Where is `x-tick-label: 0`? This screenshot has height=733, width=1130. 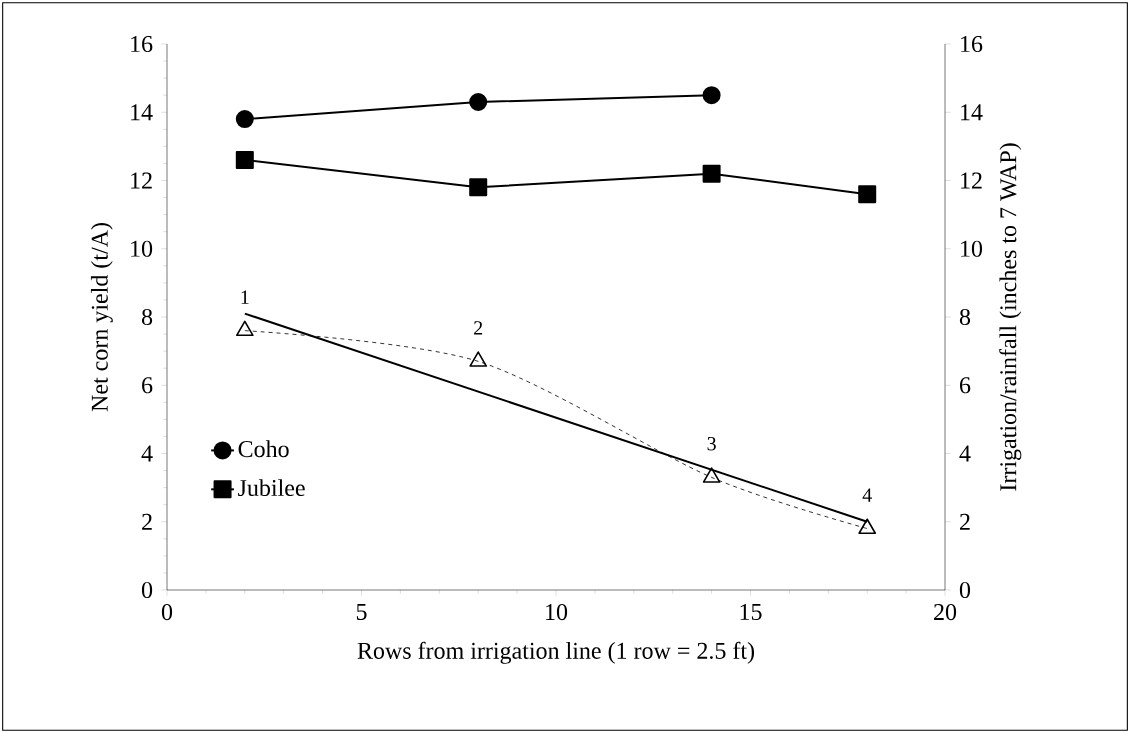 x-tick-label: 0 is located at coordinates (167, 612).